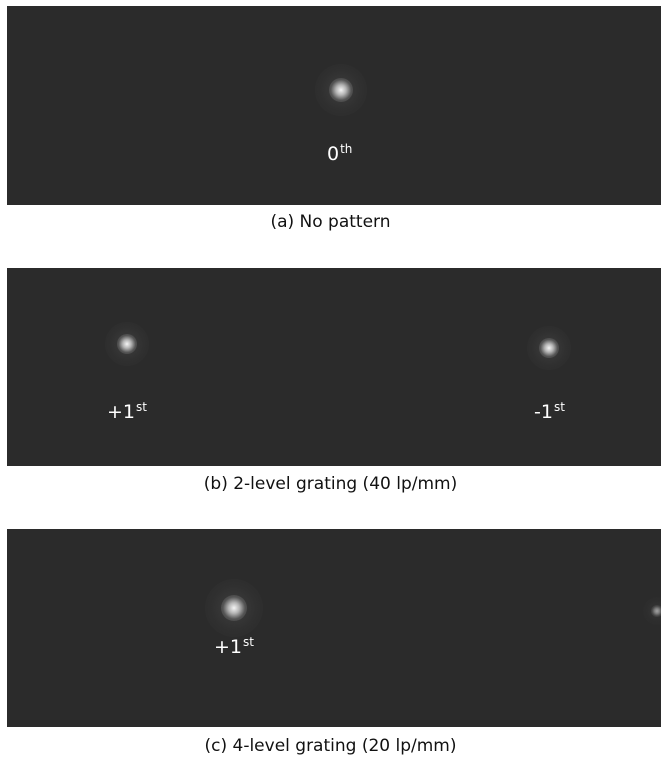  I want to click on minus-first-order-label-sup: st, so click(559, 407).